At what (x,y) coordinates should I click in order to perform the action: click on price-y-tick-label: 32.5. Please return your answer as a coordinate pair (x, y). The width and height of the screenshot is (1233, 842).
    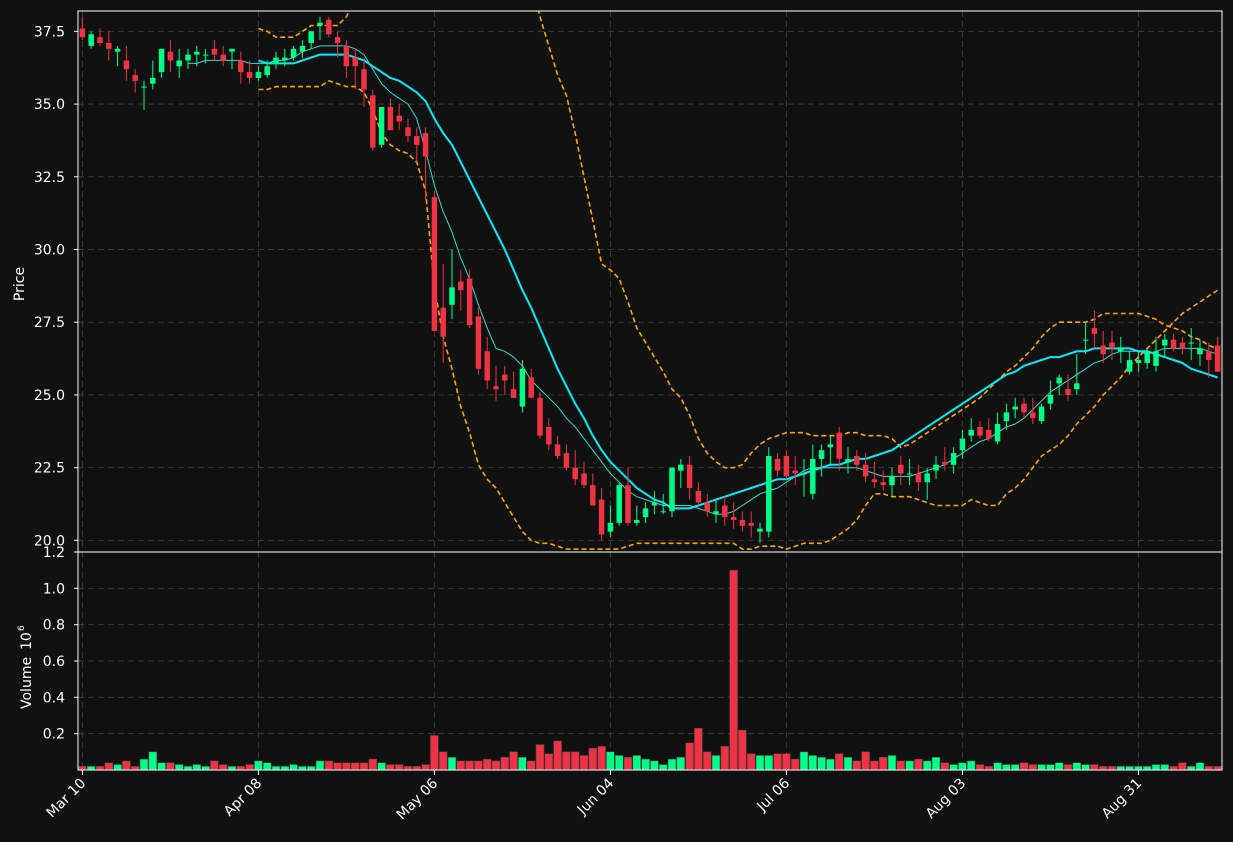
    Looking at the image, I should click on (49, 178).